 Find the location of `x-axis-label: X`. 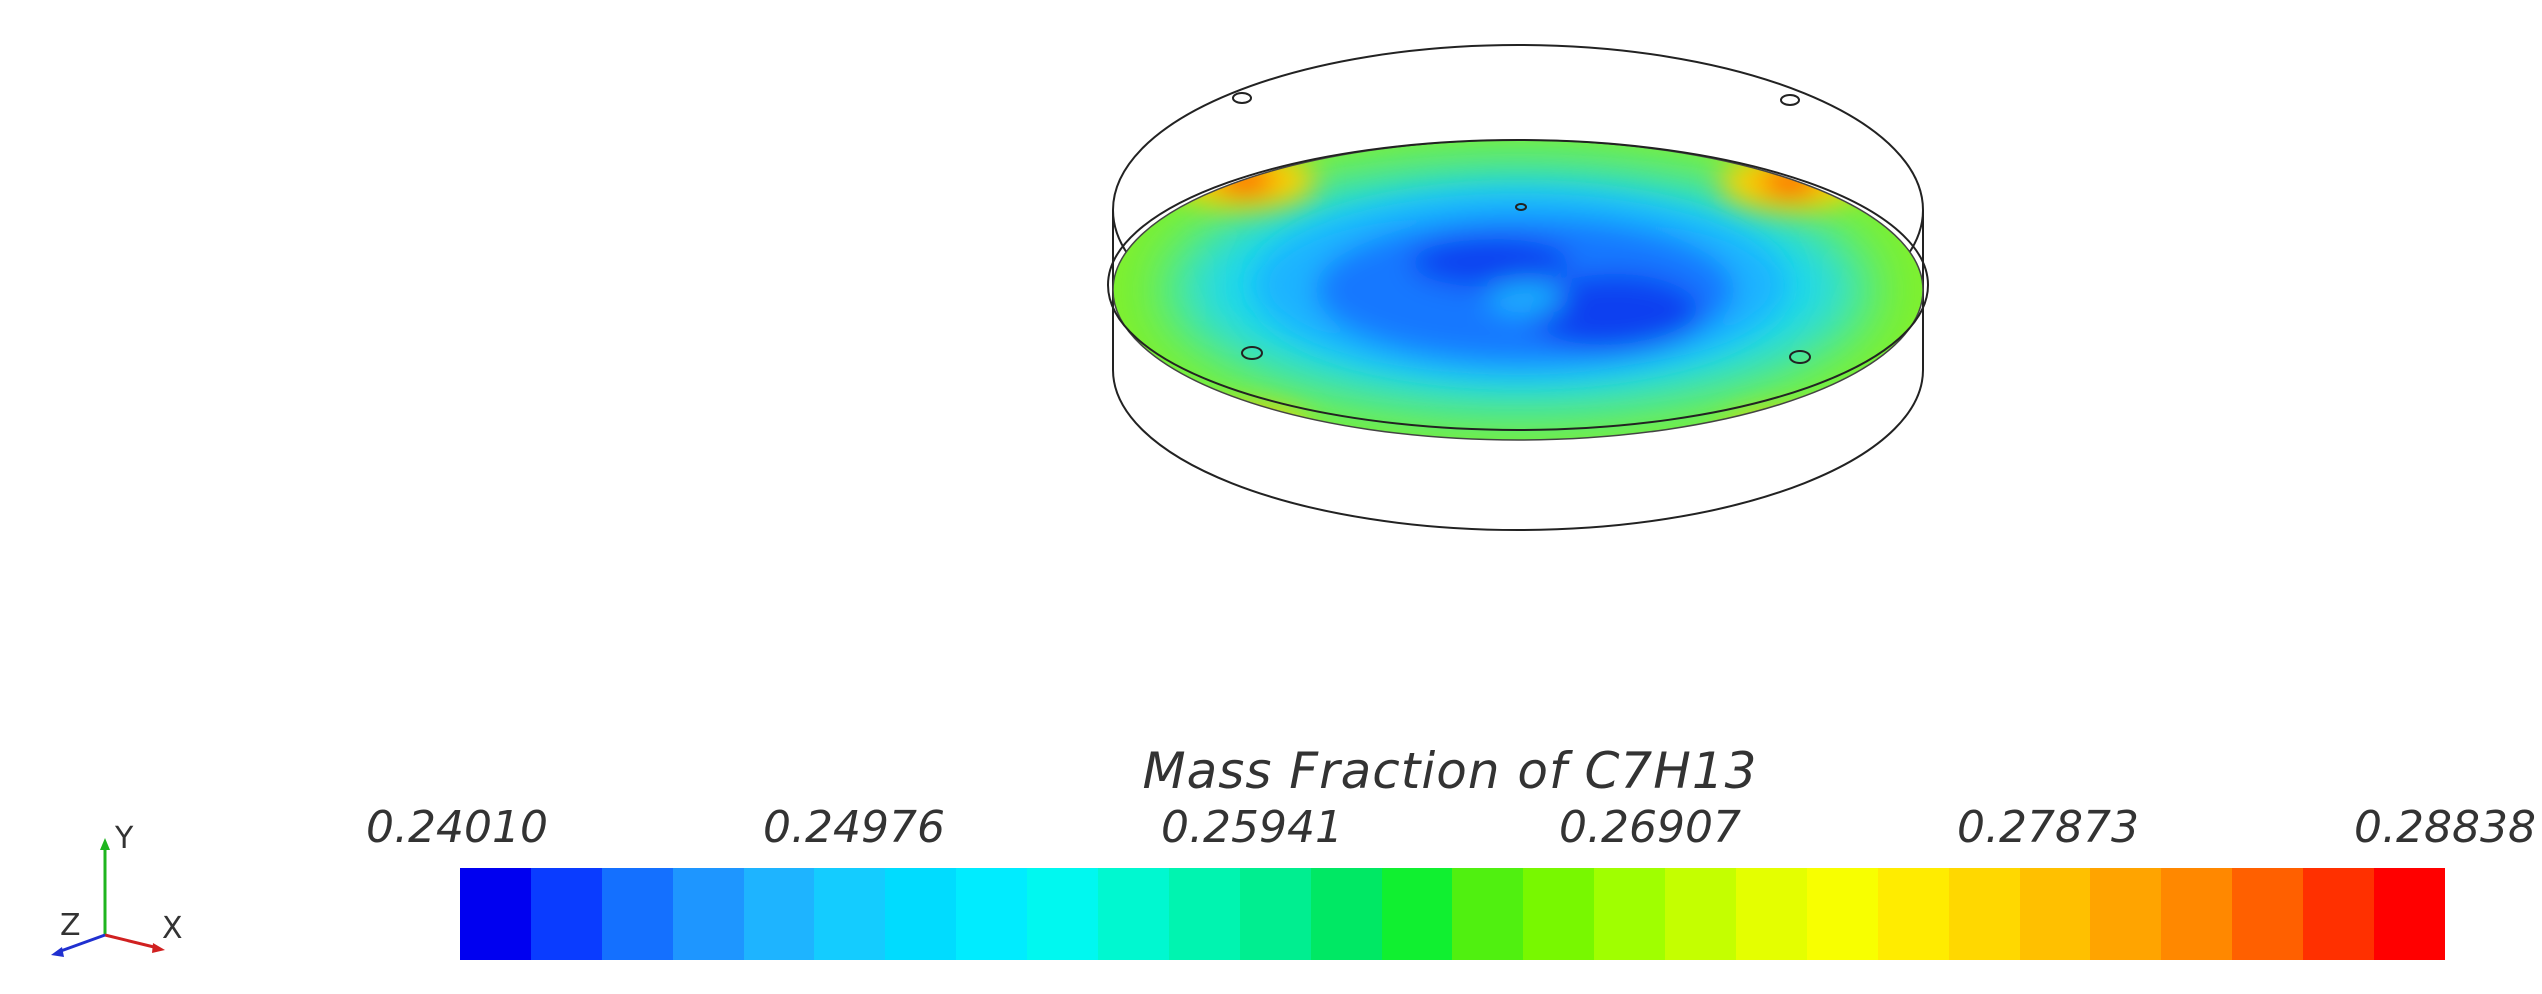

x-axis-label: X is located at coordinates (172, 928).